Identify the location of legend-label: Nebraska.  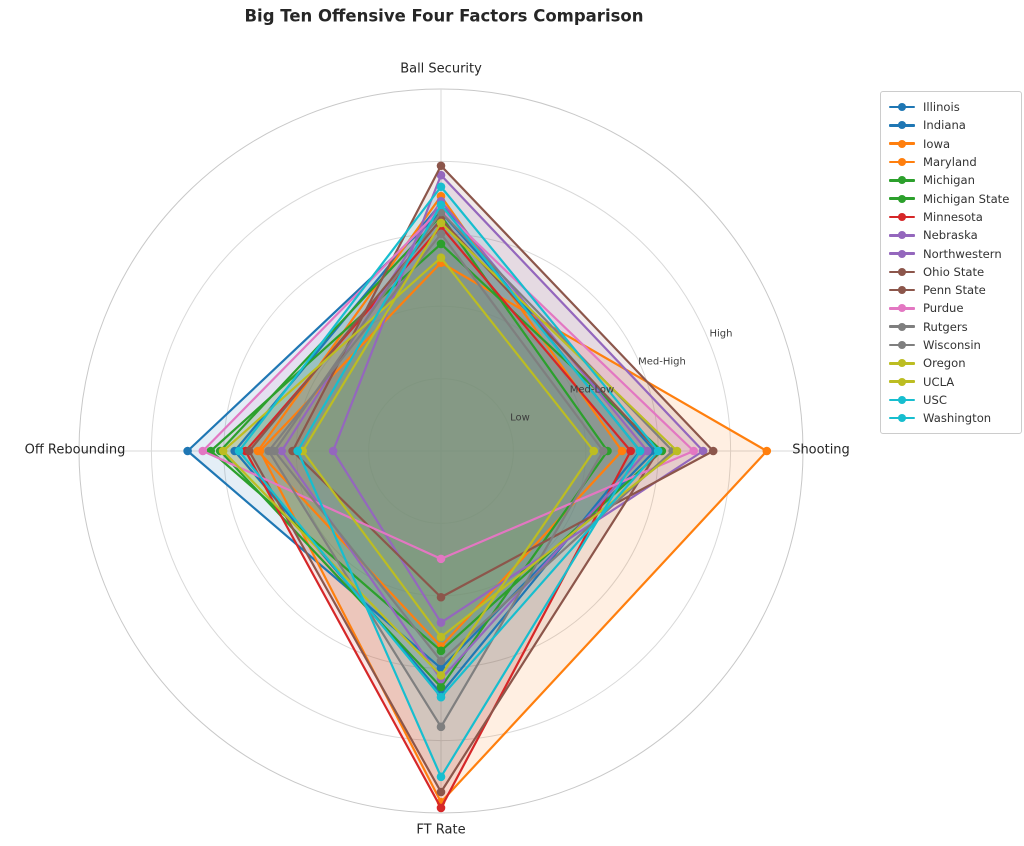
(950, 235).